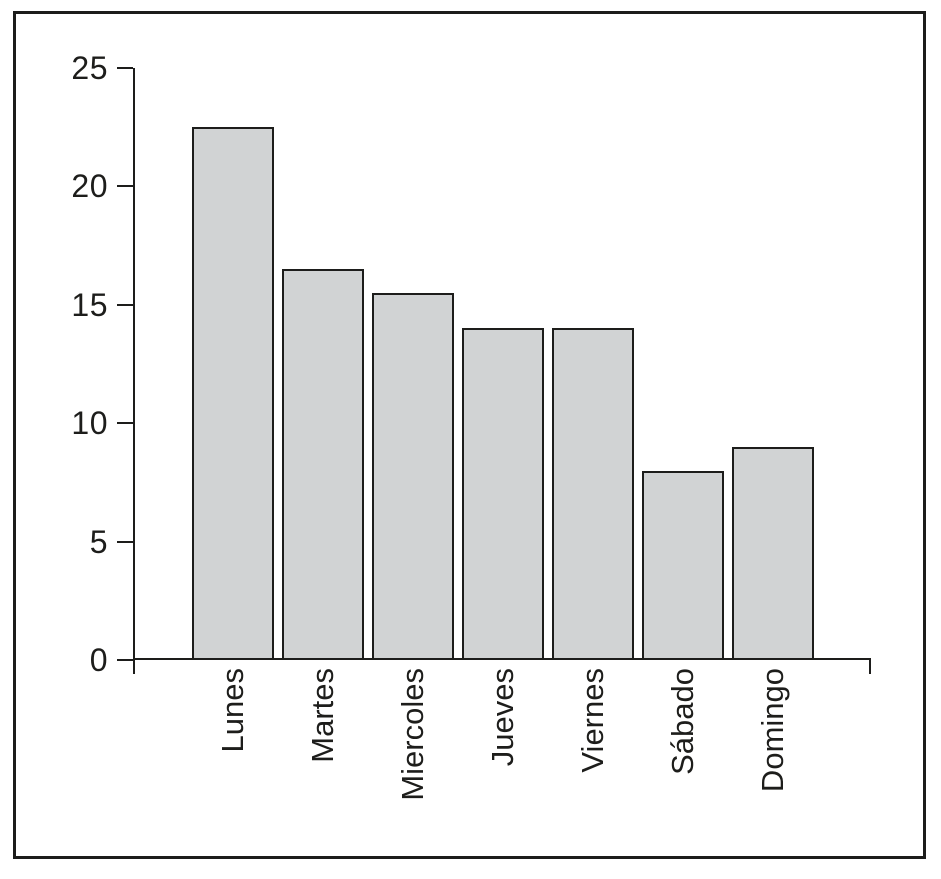 The image size is (941, 879). I want to click on bar-martes, so click(323, 464).